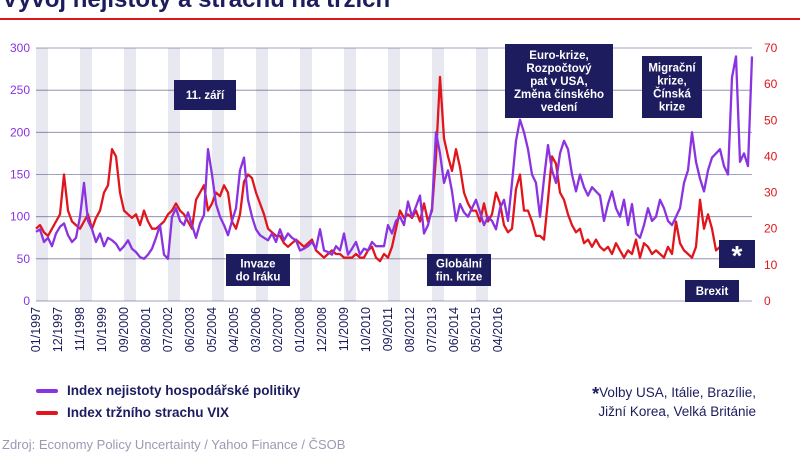  Describe the element at coordinates (256, 329) in the screenshot. I see `x-tick-label: 03/2006` at that location.